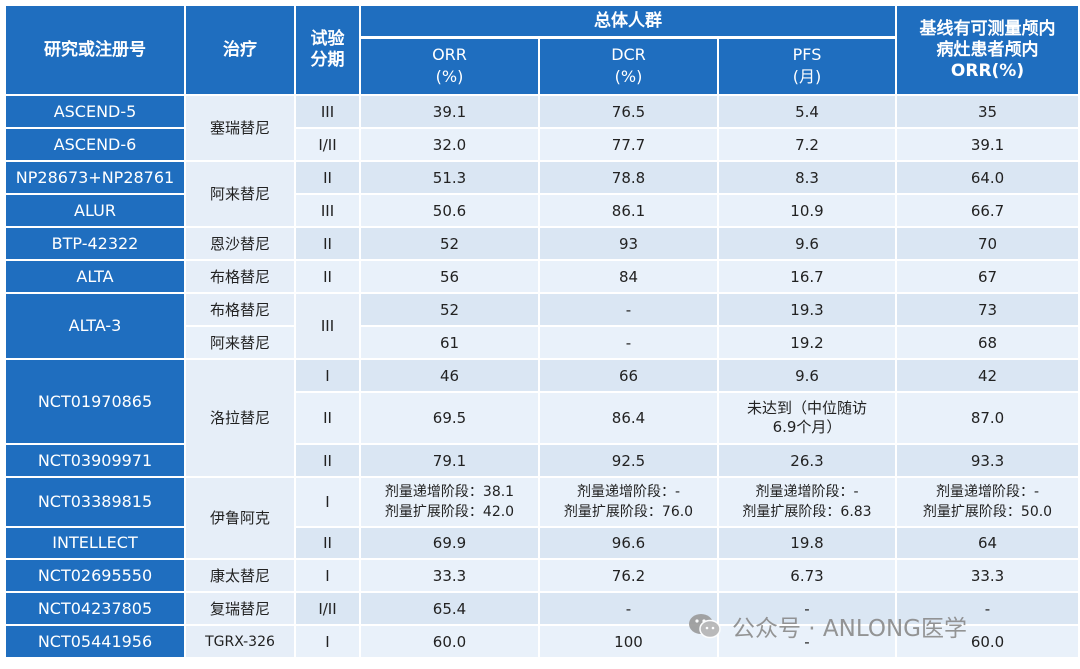 Image resolution: width=1080 pixels, height=669 pixels. I want to click on orr-cell: 65.4, so click(449, 608).